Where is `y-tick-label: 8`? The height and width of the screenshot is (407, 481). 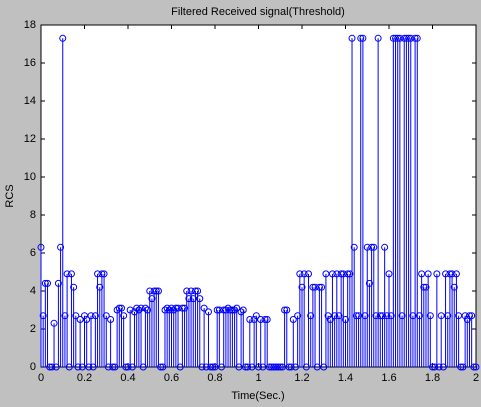
y-tick-label: 8 is located at coordinates (33, 215).